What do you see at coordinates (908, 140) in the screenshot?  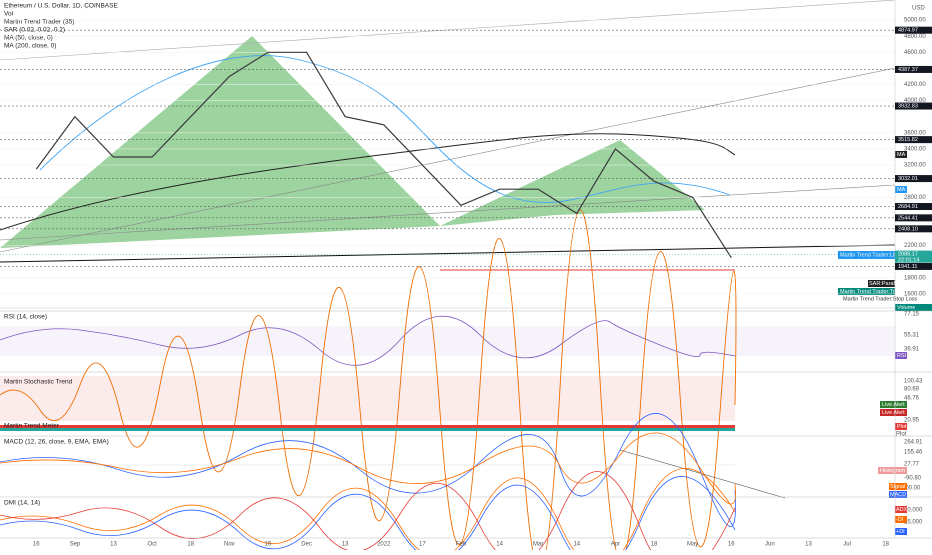 I see `level-label: 3515.82` at bounding box center [908, 140].